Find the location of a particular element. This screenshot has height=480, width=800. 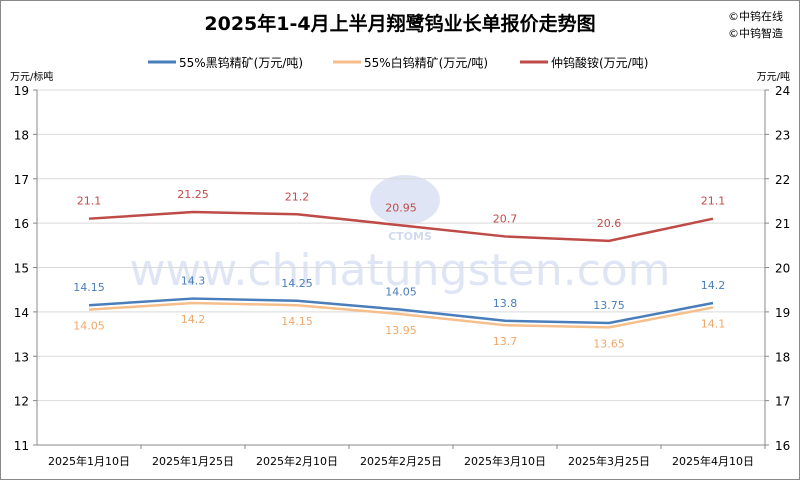

data-label: 21.2 is located at coordinates (297, 196).